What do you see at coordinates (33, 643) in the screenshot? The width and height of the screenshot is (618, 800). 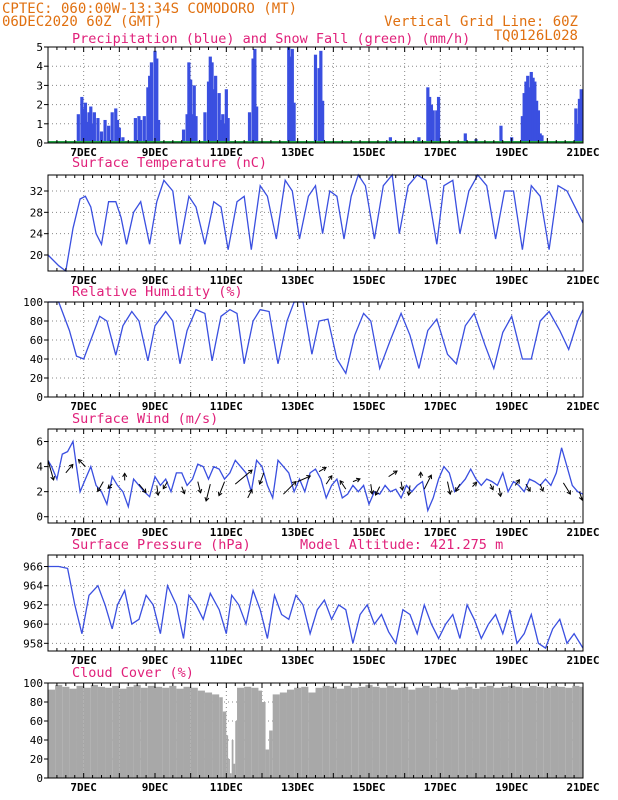 I see `y-tick-label: 958` at bounding box center [33, 643].